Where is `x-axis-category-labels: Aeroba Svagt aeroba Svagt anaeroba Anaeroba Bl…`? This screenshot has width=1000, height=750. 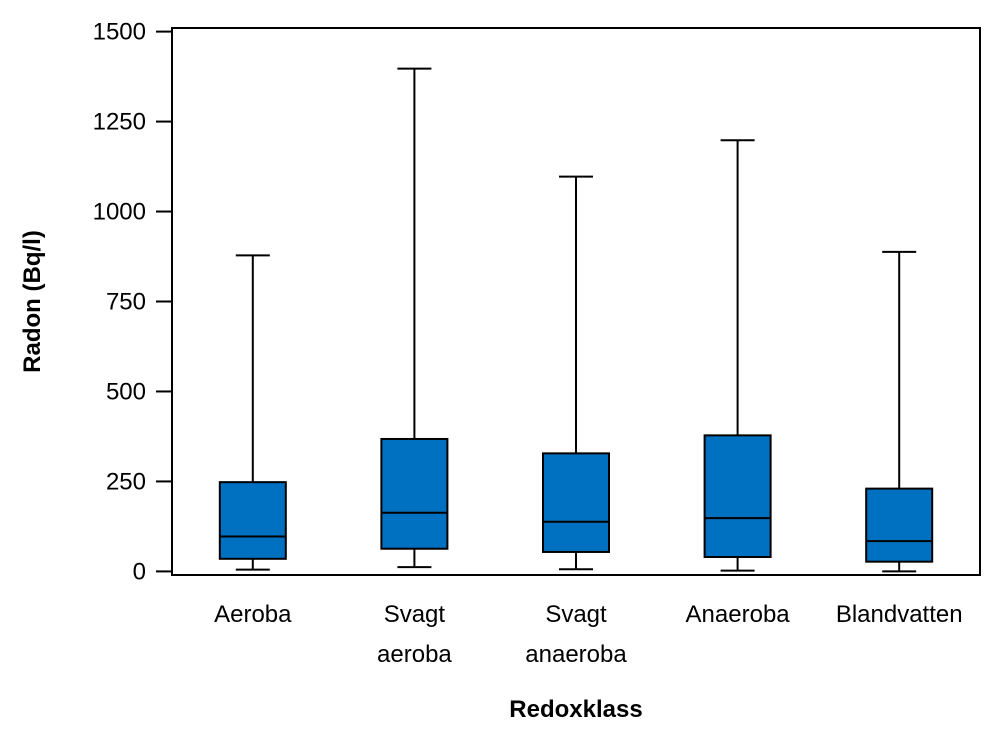 x-axis-category-labels: Aeroba Svagt aeroba Svagt anaeroba Anaeroba Bl… is located at coordinates (588, 634).